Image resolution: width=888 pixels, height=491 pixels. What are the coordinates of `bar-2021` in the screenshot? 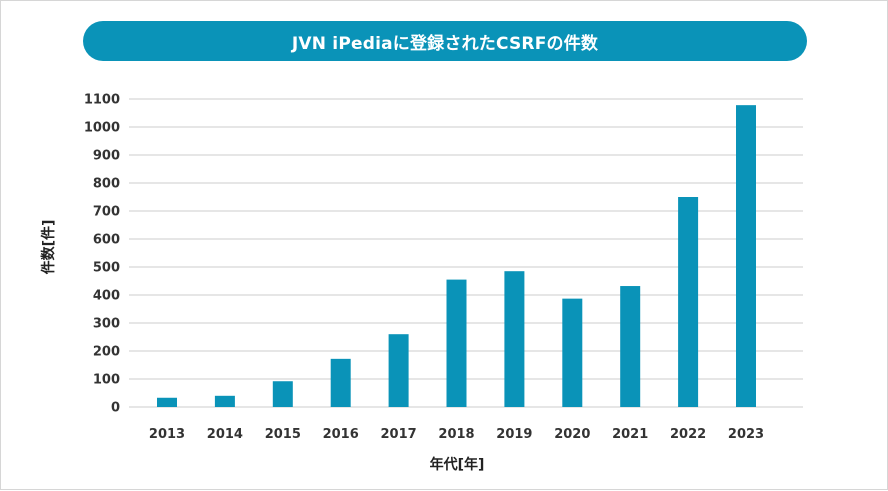 It's located at (630, 346).